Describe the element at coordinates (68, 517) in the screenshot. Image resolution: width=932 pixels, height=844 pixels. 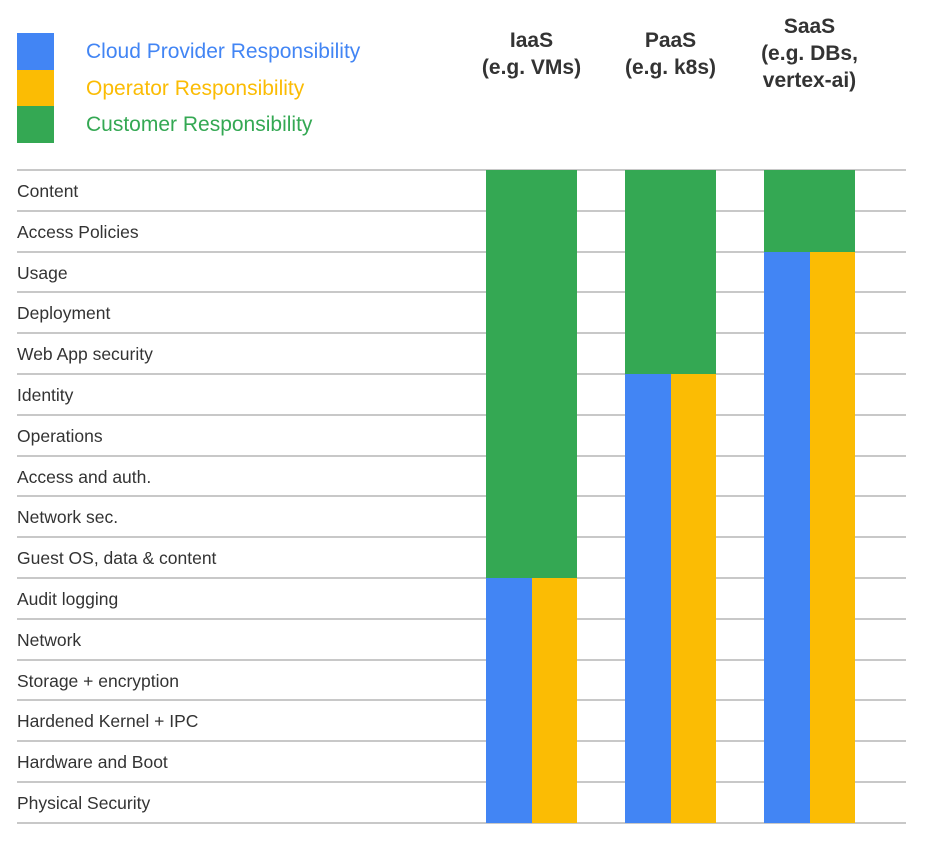
I see `row-label: Network sec.` at that location.